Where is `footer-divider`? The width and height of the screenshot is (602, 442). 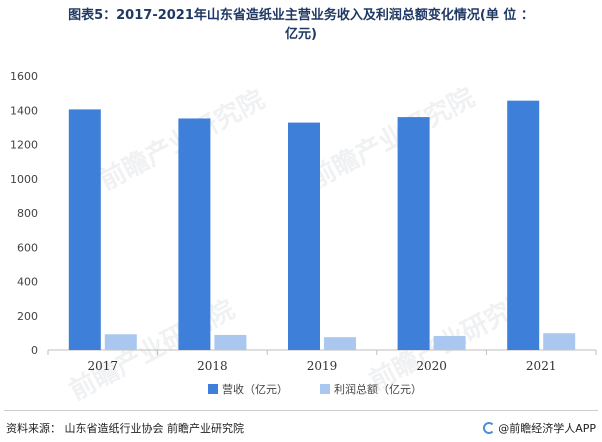 footer-divider is located at coordinates (301, 410).